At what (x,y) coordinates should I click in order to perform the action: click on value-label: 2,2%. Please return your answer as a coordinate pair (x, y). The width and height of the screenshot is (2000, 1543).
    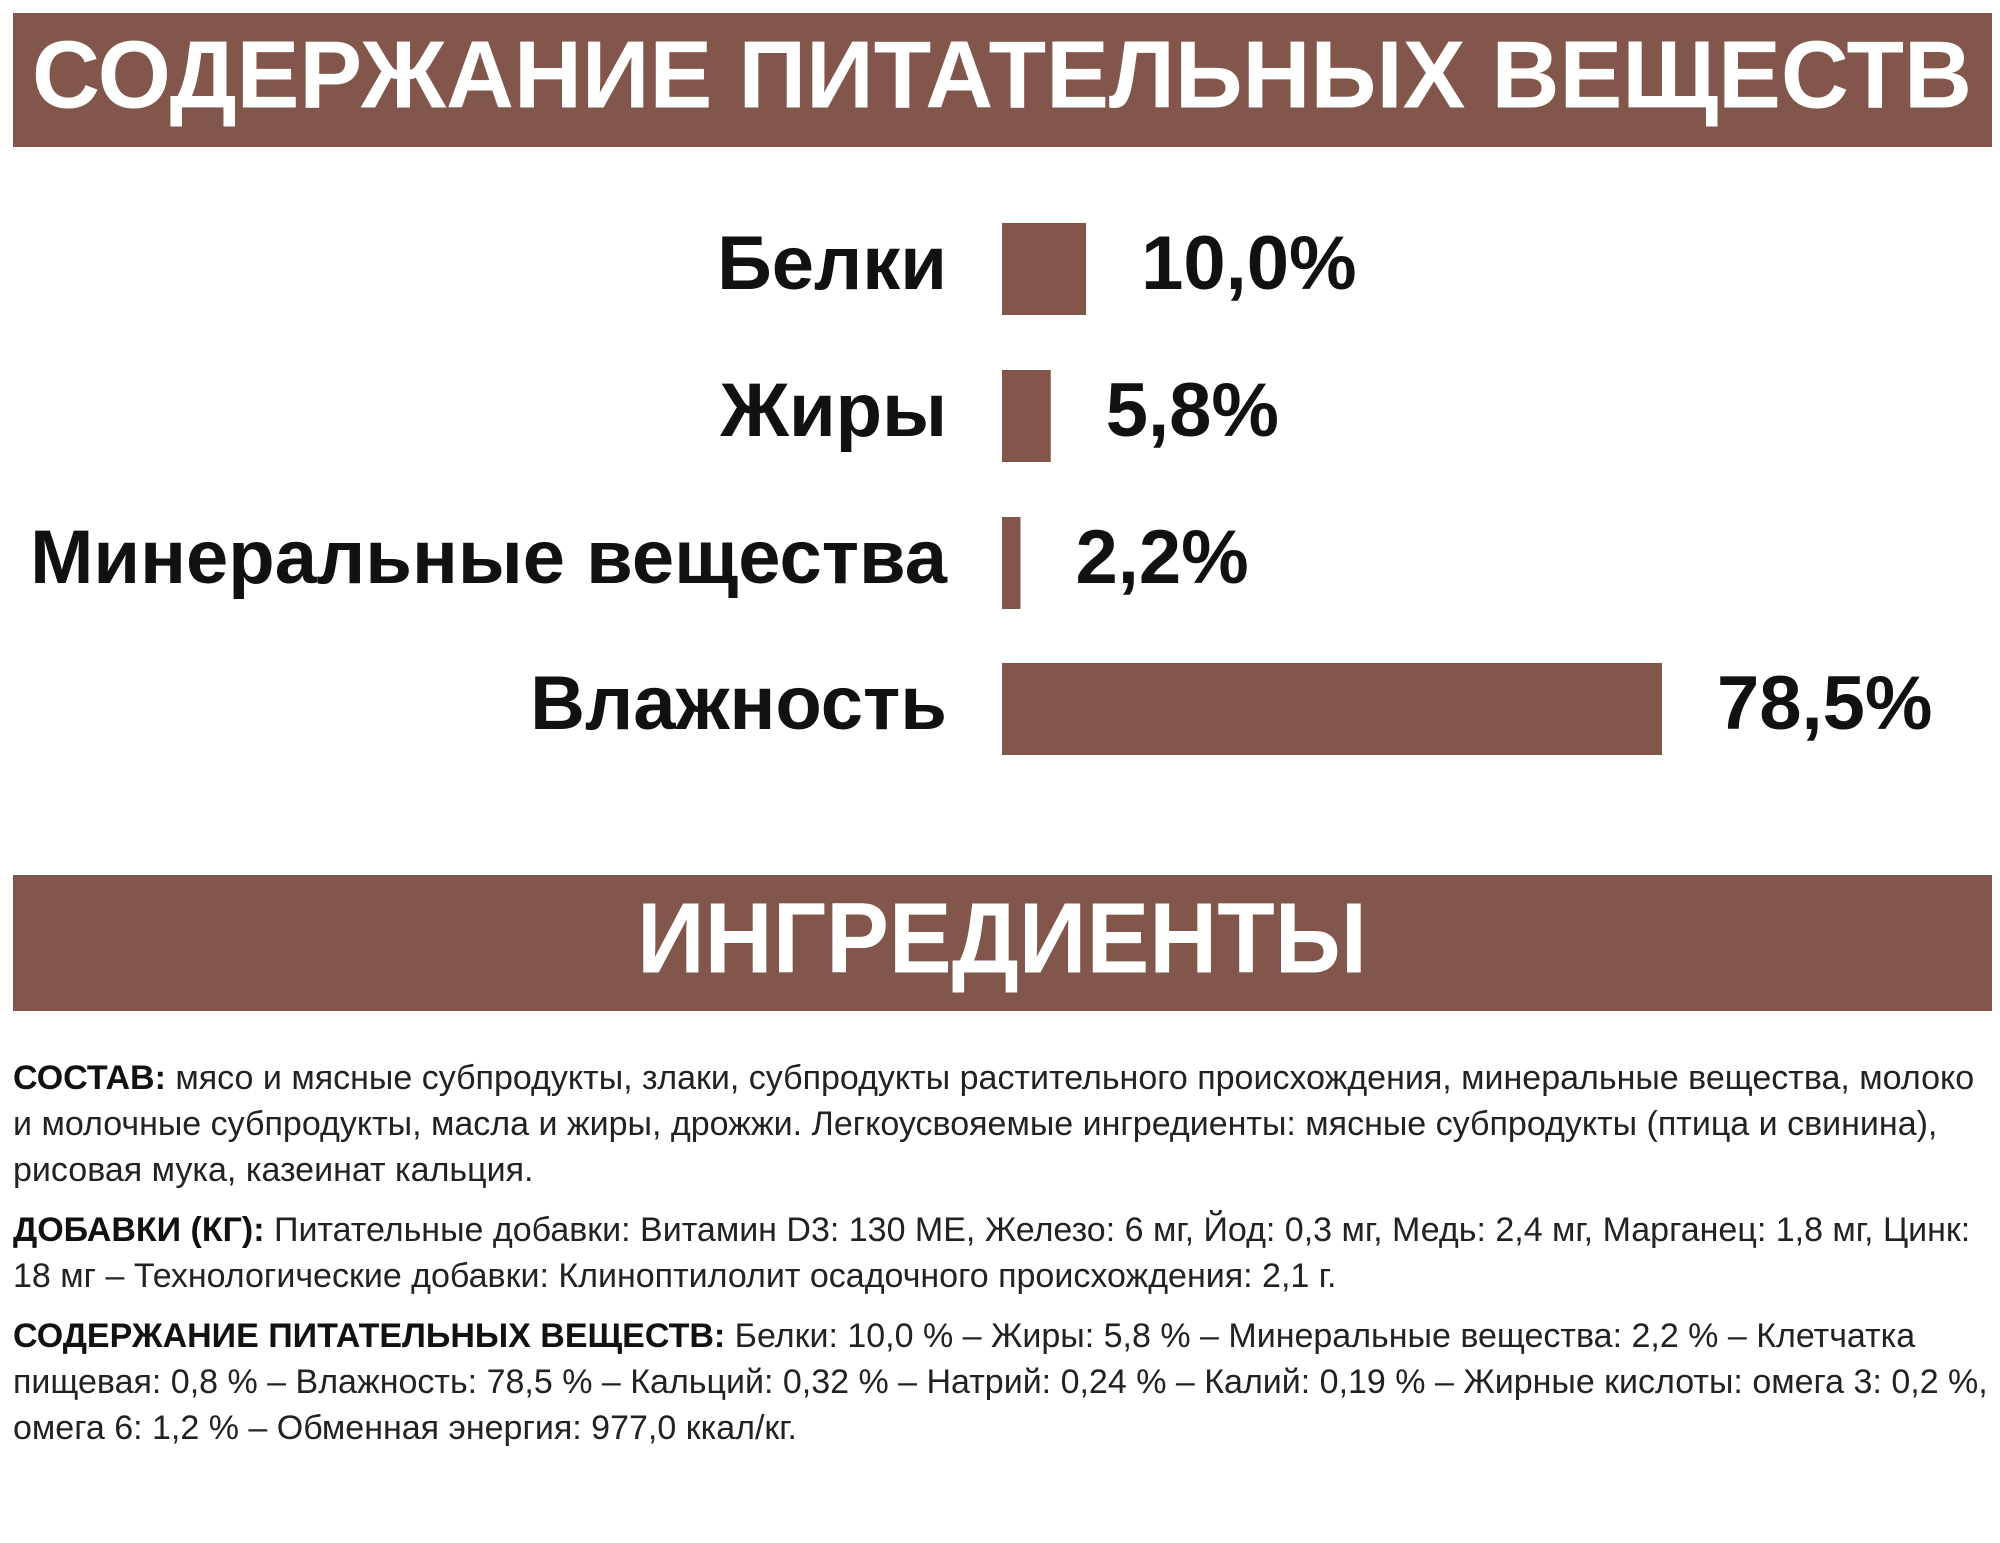
    Looking at the image, I should click on (1161, 557).